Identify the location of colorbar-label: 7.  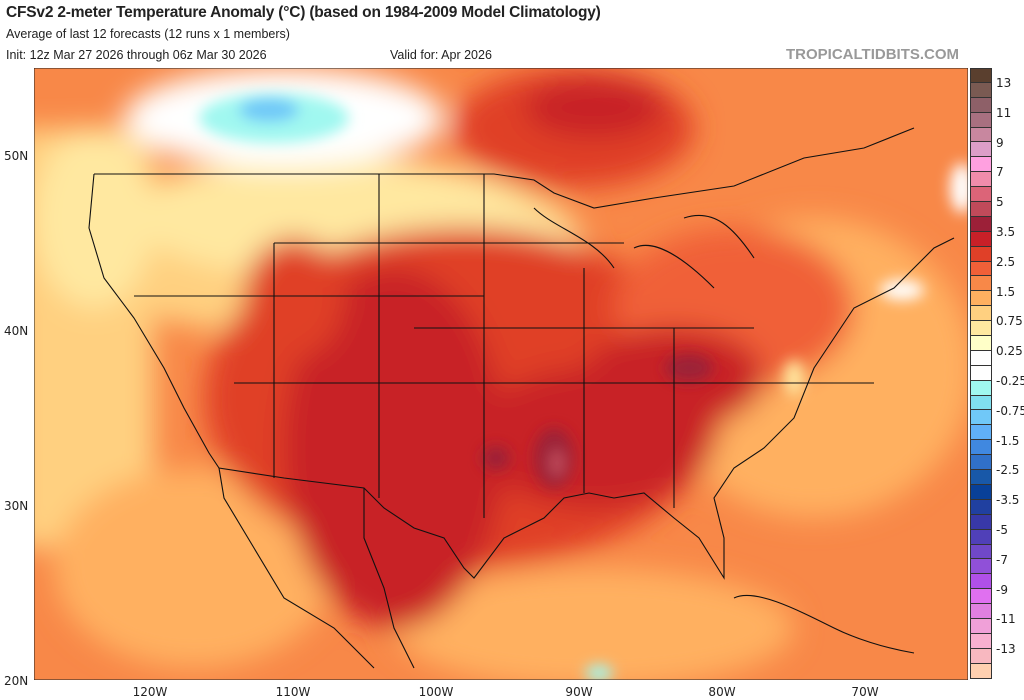
(1000, 172).